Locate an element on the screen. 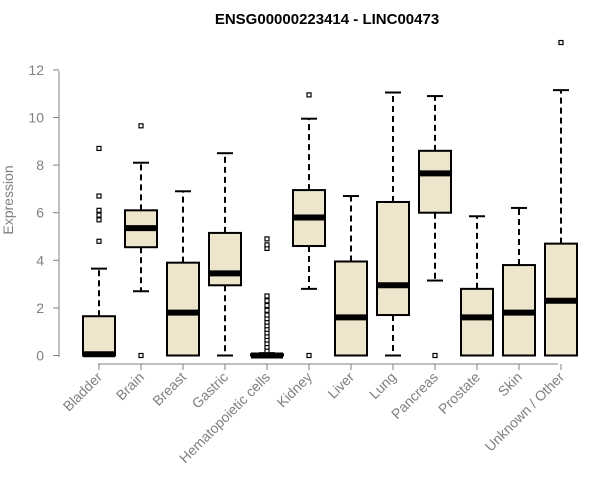 This screenshot has width=600, height=500. box-liver is located at coordinates (351, 276).